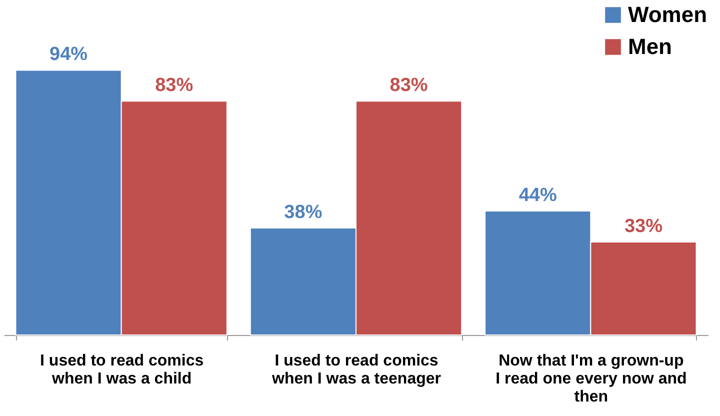  I want to click on x-tick-label: Now that I'm a grown-up I read one every now and then, so click(591, 379).